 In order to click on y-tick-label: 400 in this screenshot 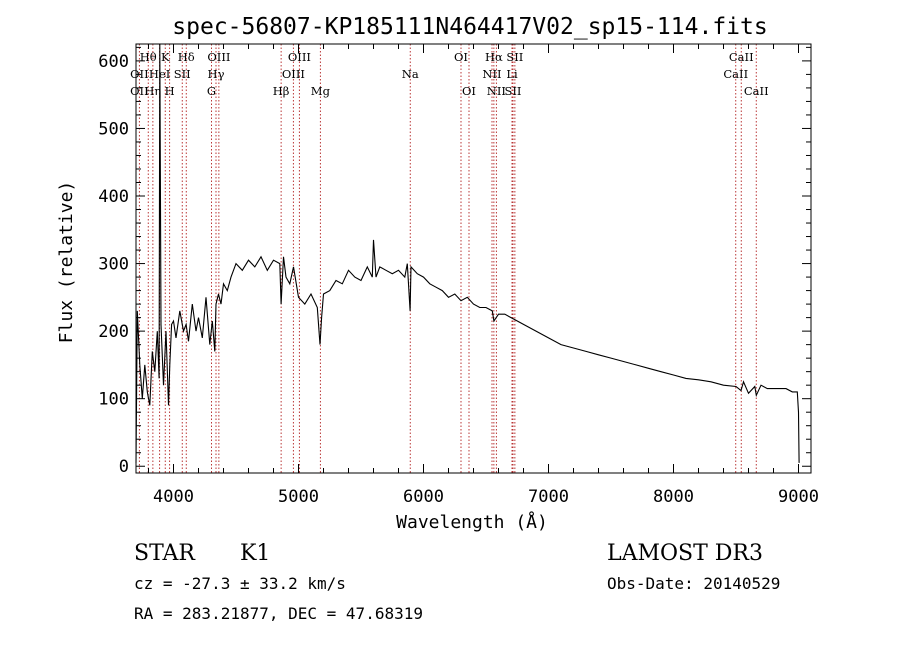, I will do `click(113, 197)`.